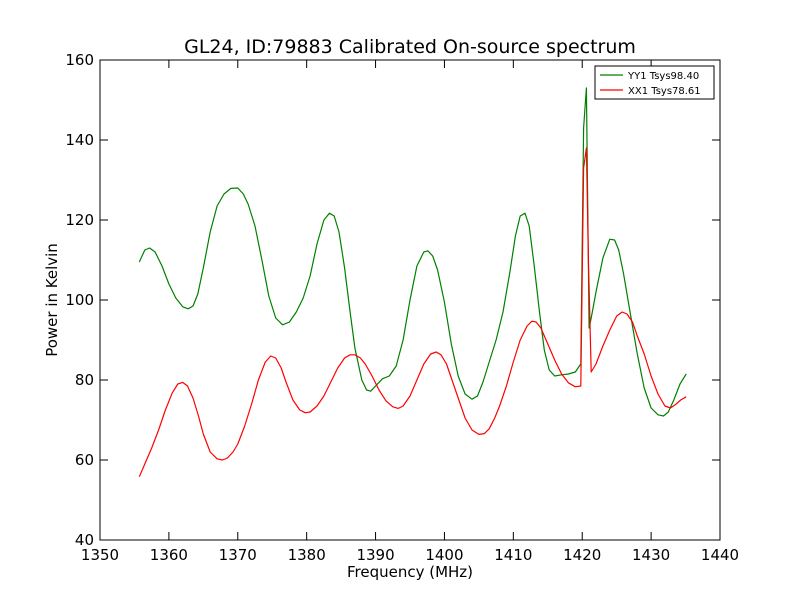 This screenshot has width=800, height=600. Describe the element at coordinates (169, 555) in the screenshot. I see `x-tick-label: 1360` at that location.